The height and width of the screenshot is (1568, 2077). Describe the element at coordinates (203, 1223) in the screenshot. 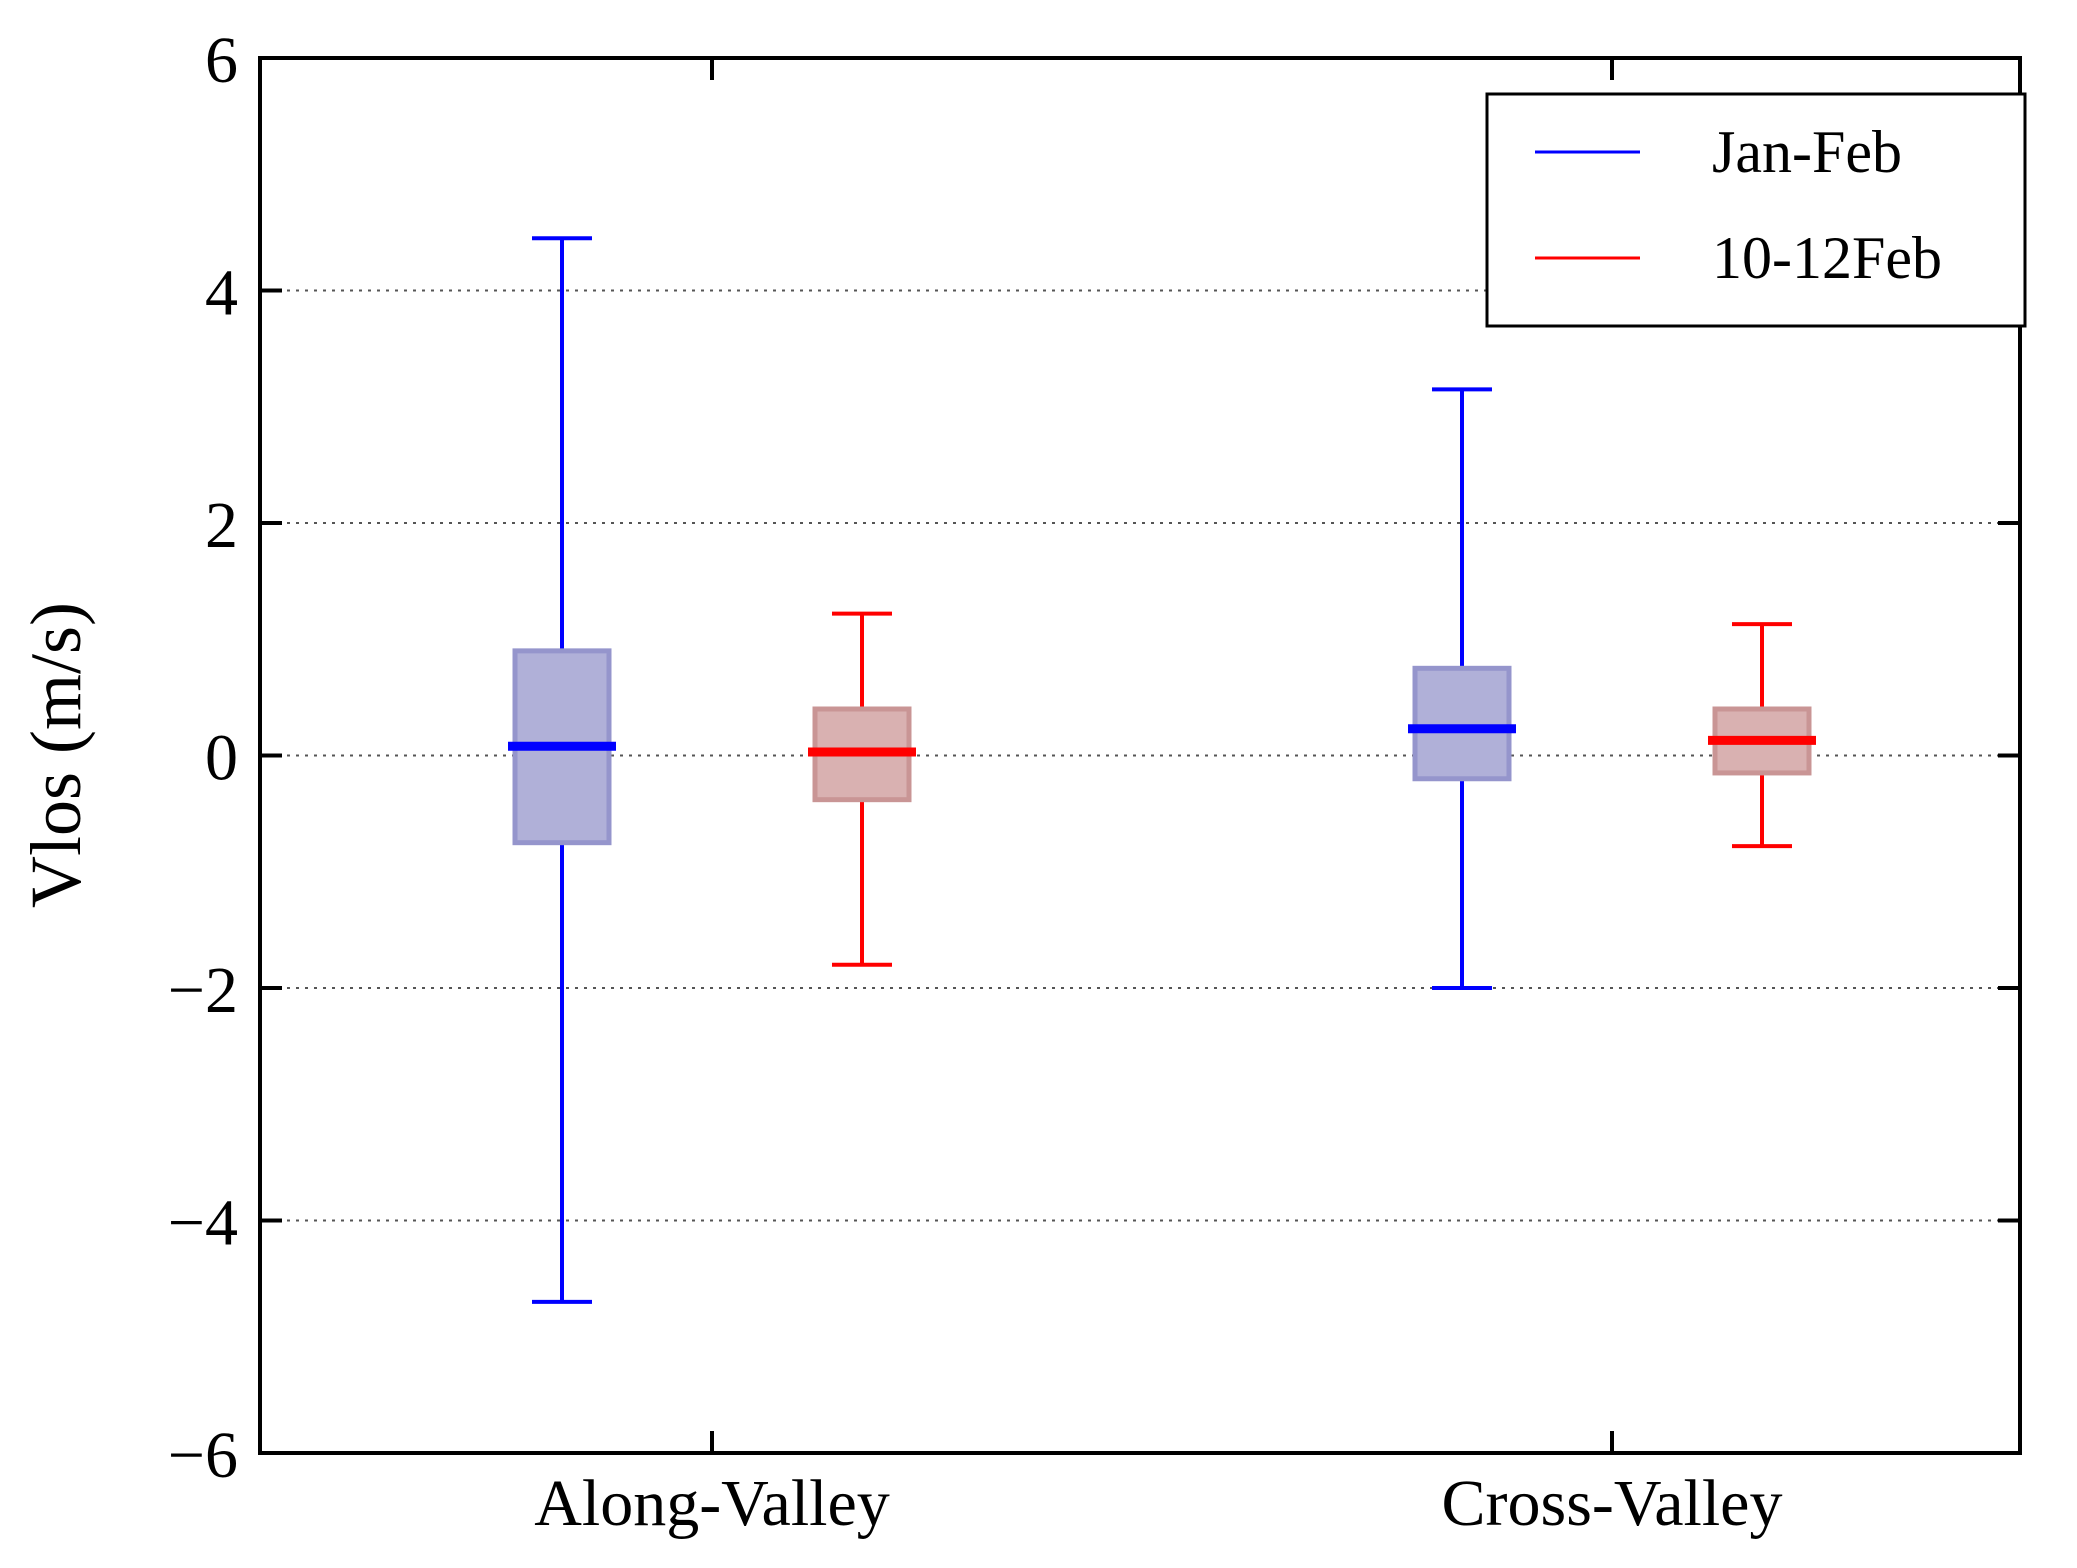

I see `y-tick-label: −4` at that location.